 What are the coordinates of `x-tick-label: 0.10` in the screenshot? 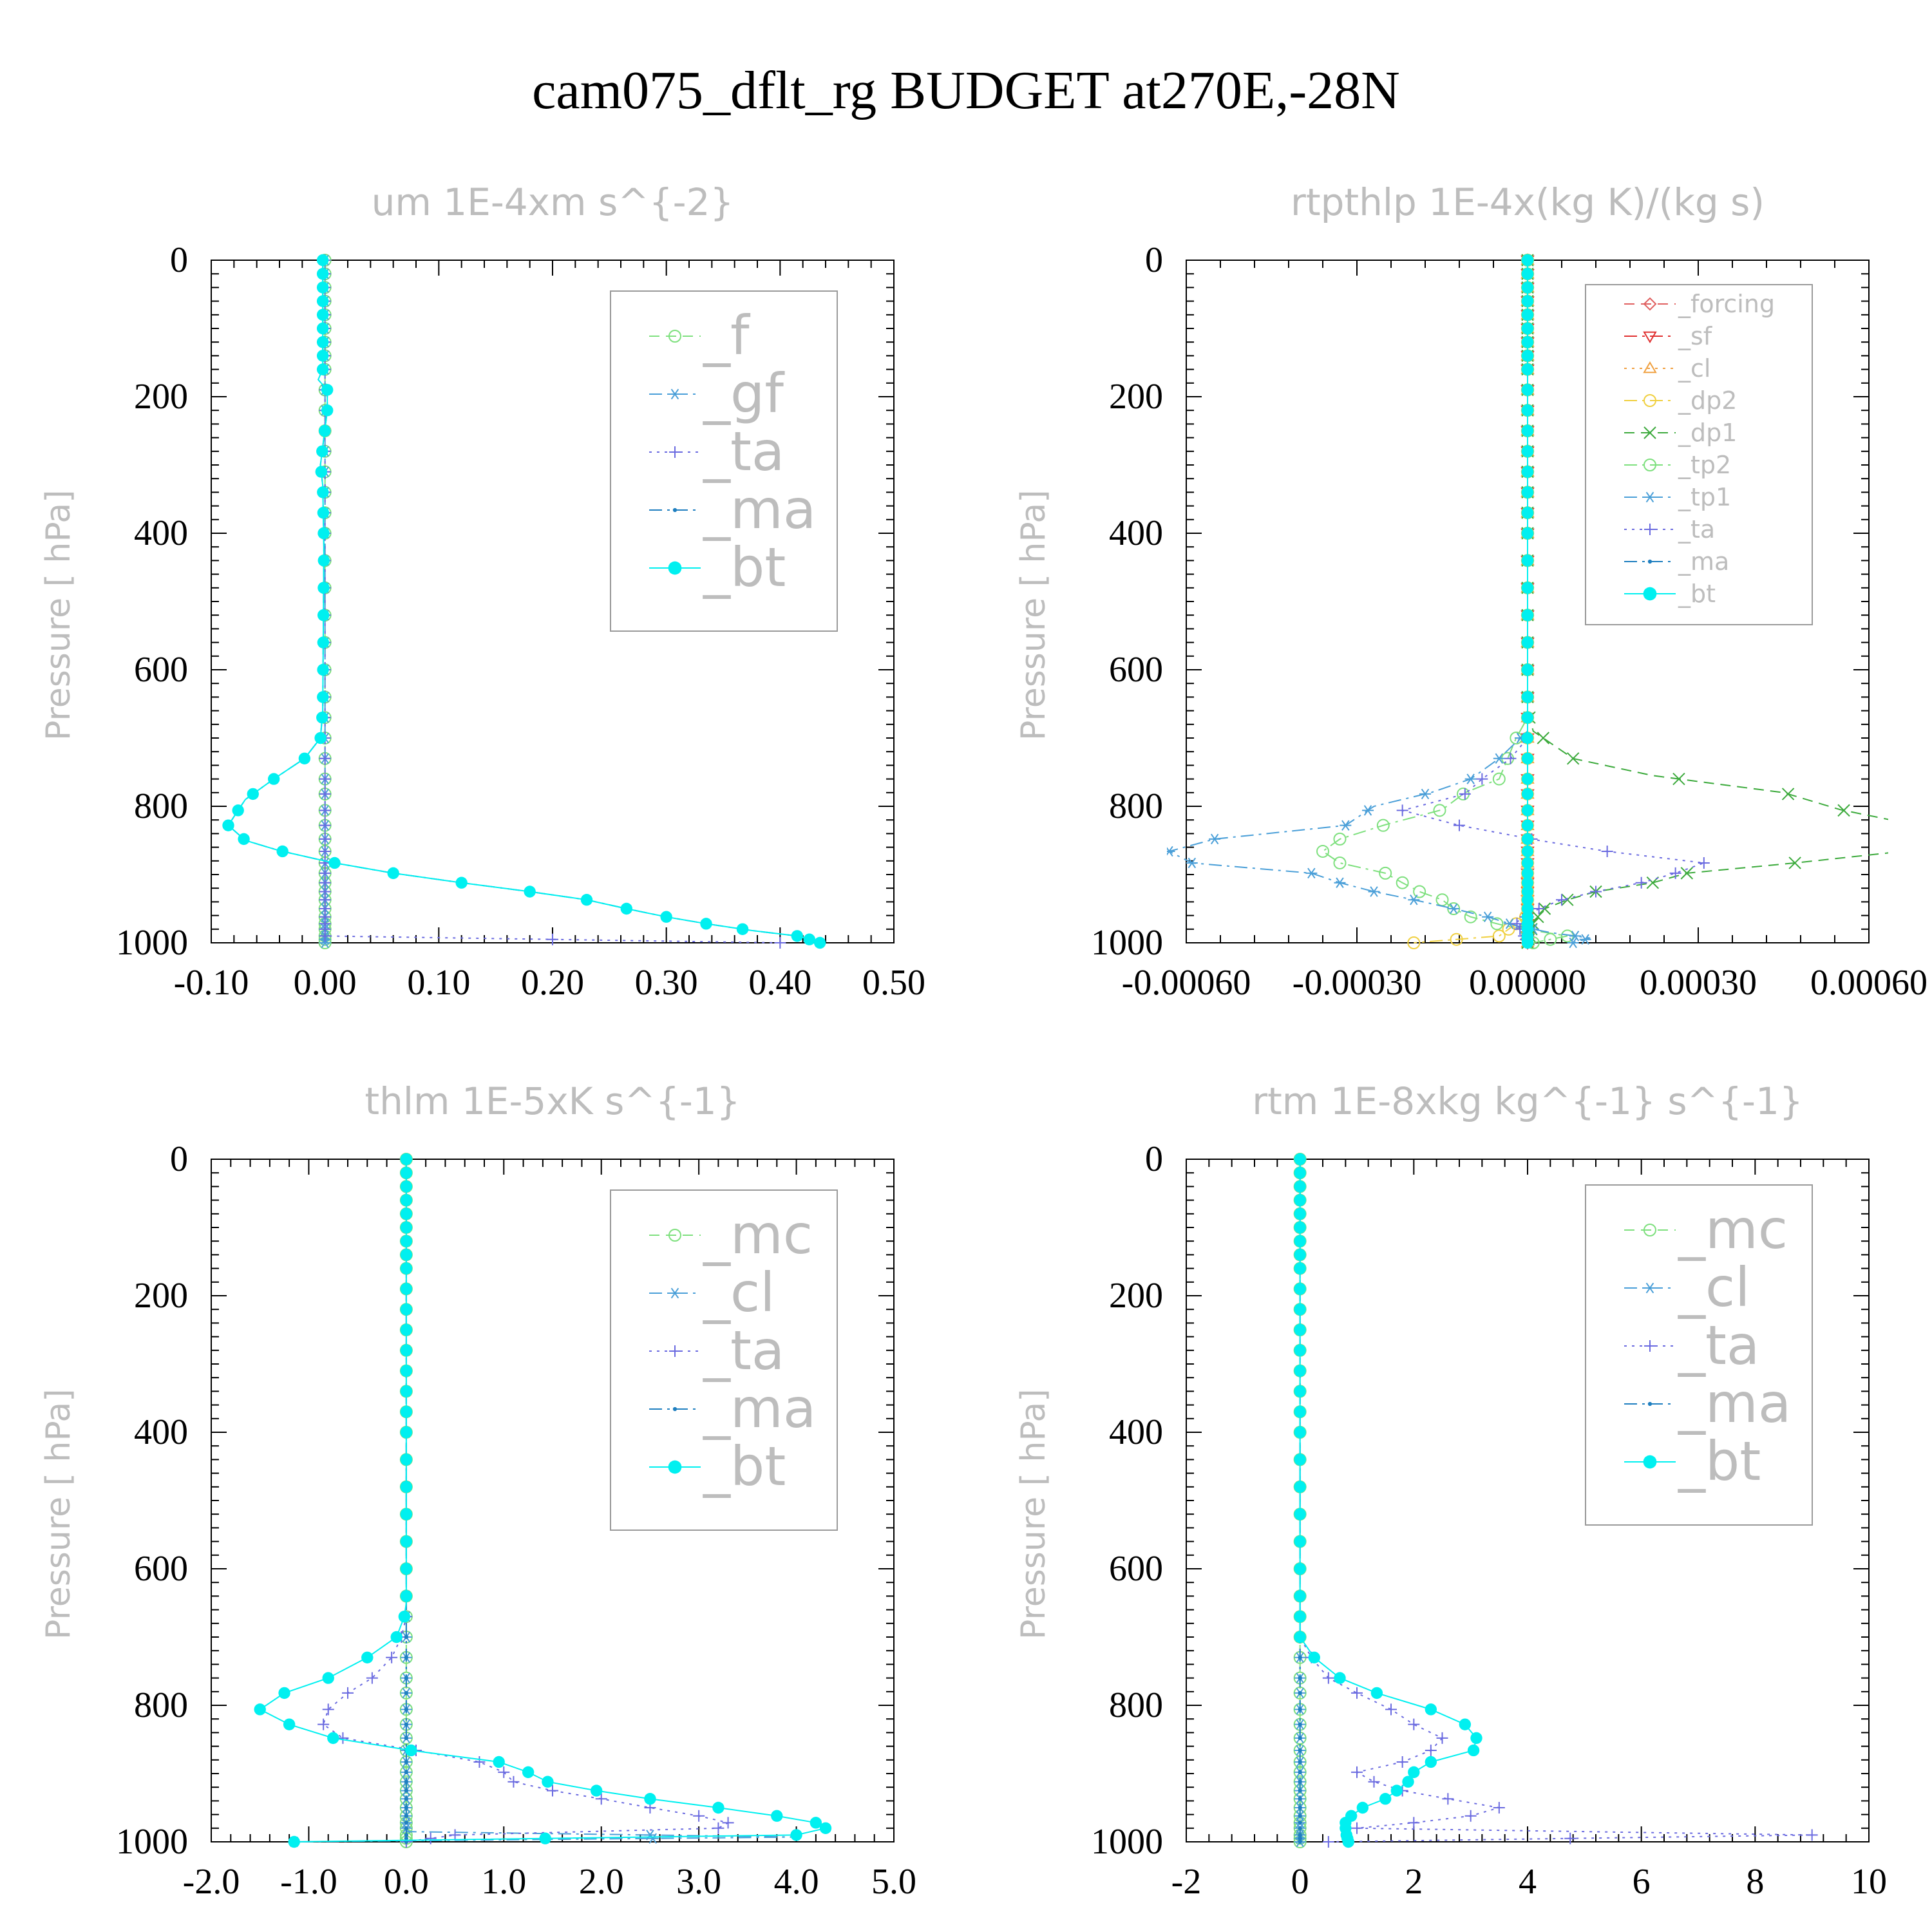 It's located at (438, 983).